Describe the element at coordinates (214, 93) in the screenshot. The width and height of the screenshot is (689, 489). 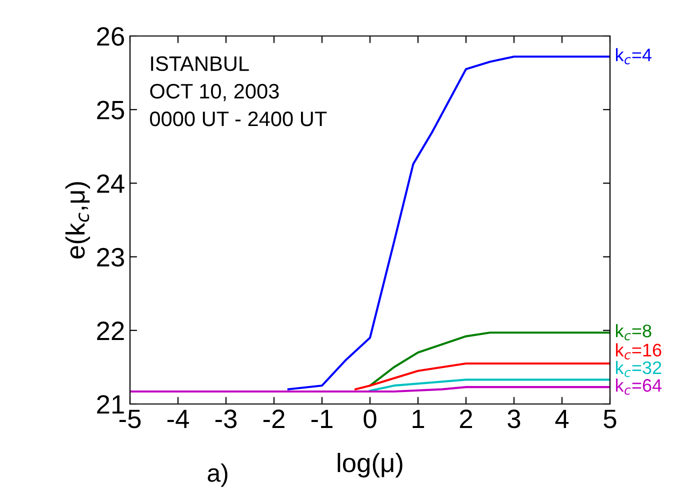
I see `annotation: OCT 10, 2003` at that location.